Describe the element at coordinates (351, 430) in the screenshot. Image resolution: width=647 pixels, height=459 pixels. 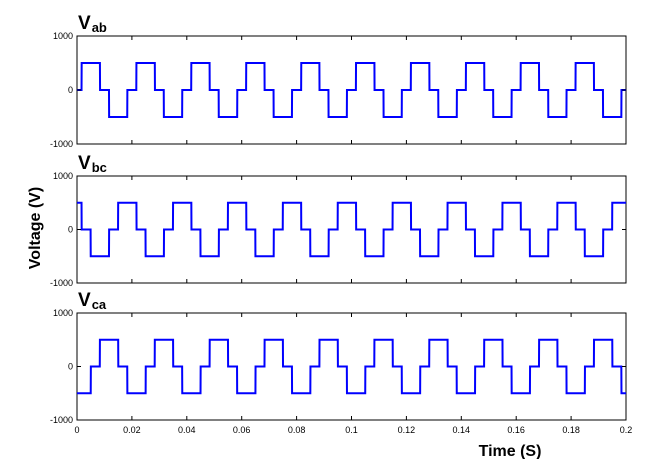
I see `x-tick-label: 0.1` at that location.